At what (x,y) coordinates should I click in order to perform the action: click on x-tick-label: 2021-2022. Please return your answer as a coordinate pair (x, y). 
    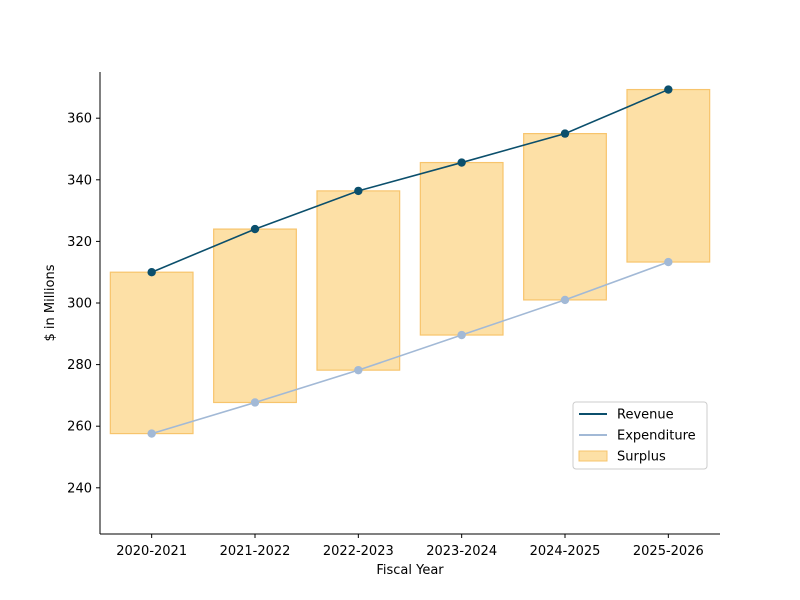
    Looking at the image, I should click on (255, 551).